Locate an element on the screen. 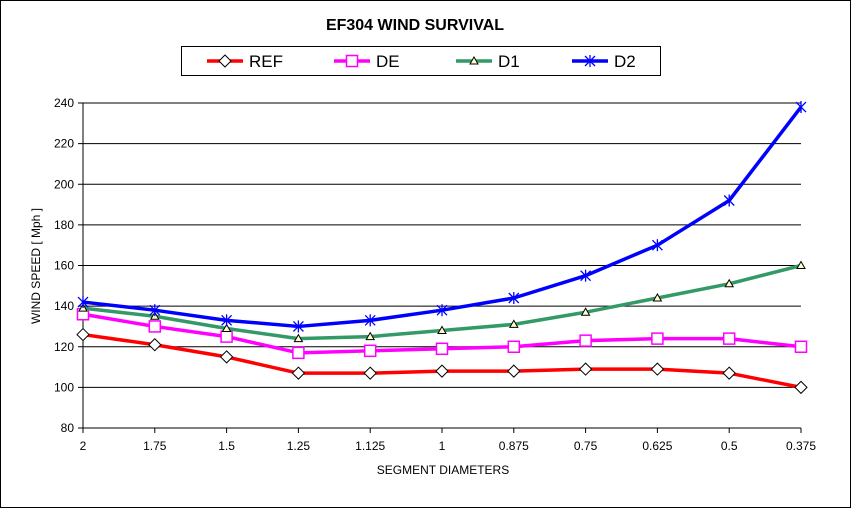  y-tick-label: 200 is located at coordinates (64, 184).